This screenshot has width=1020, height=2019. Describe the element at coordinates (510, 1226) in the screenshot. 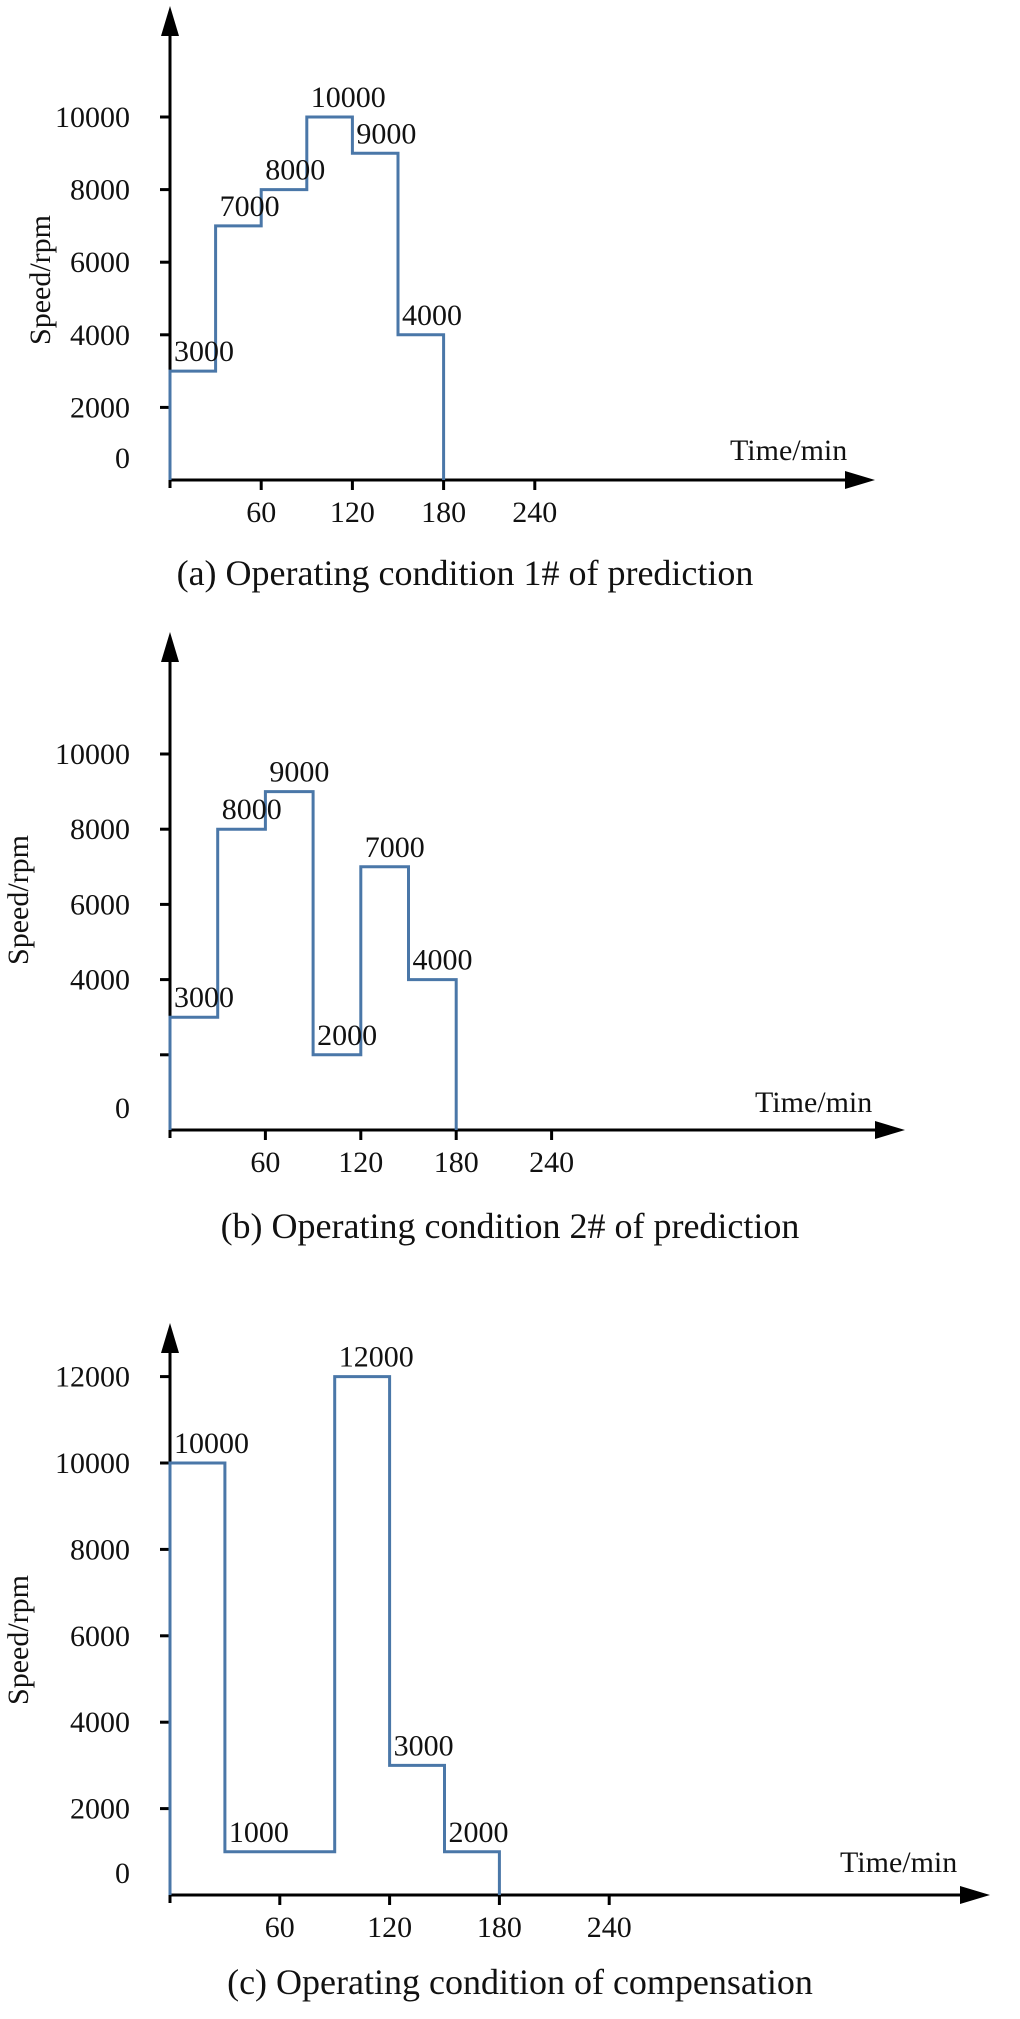

I see `figure-caption: (b) Operating condition 2# of prediction` at that location.